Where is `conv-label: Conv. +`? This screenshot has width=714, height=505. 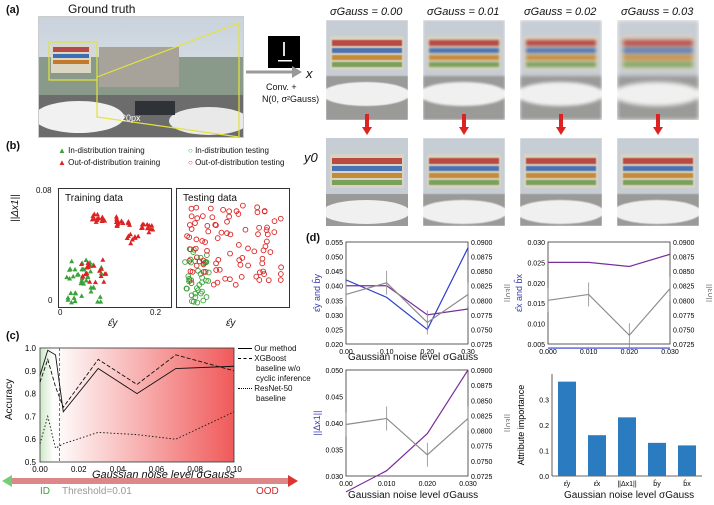
conv-label: Conv. + is located at coordinates (281, 87).